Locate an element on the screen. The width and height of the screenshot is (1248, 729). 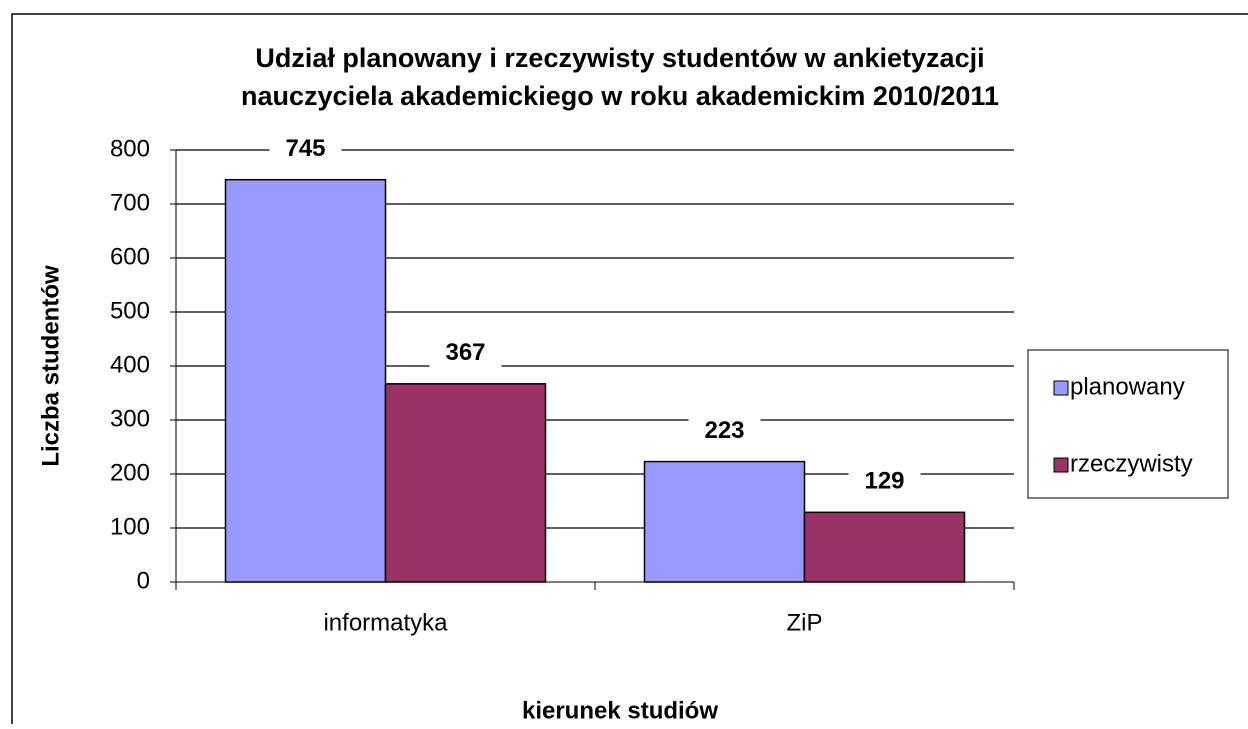
legend-label: rzeczywisty is located at coordinates (1131, 463).